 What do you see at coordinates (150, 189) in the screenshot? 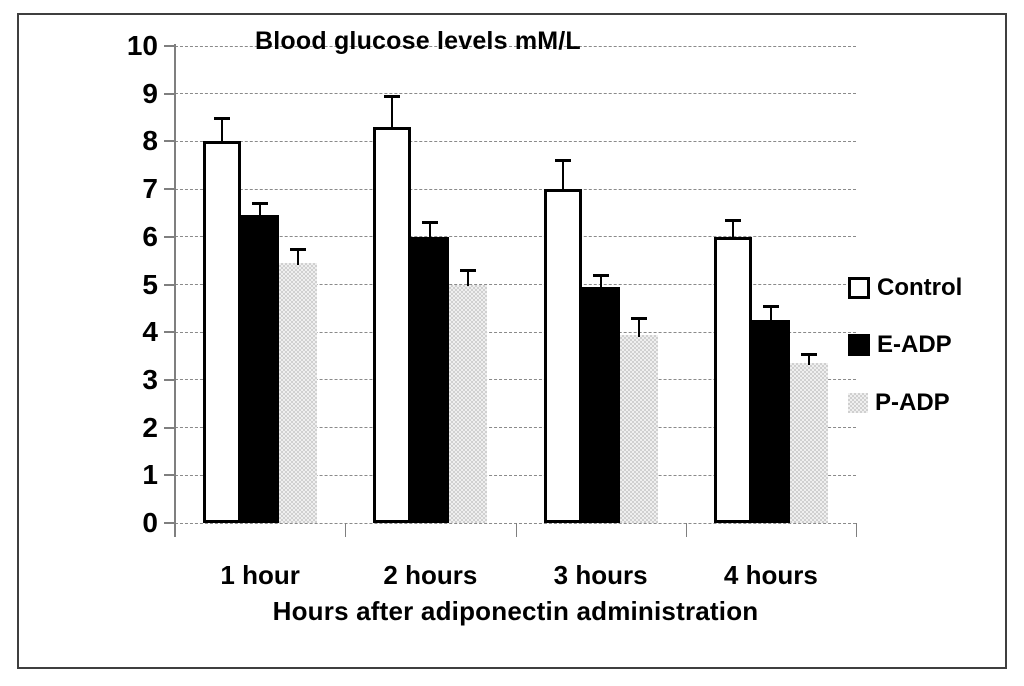
I see `y-tick-label: 7` at bounding box center [150, 189].